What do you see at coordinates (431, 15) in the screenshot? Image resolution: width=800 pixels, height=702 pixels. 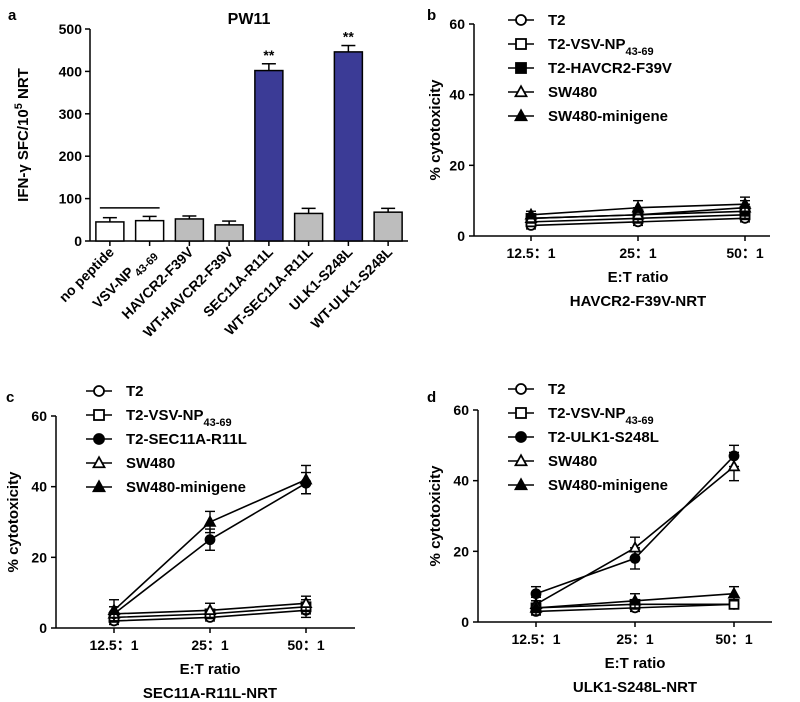 I see `panel-letter-b: b` at bounding box center [431, 15].